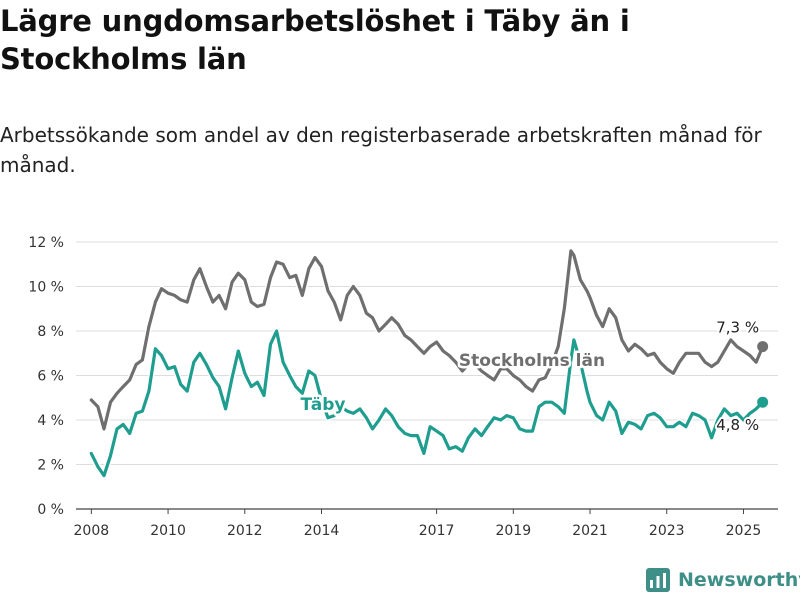 The width and height of the screenshot is (800, 600). I want to click on series-name-label: Stockholms län, so click(532, 361).